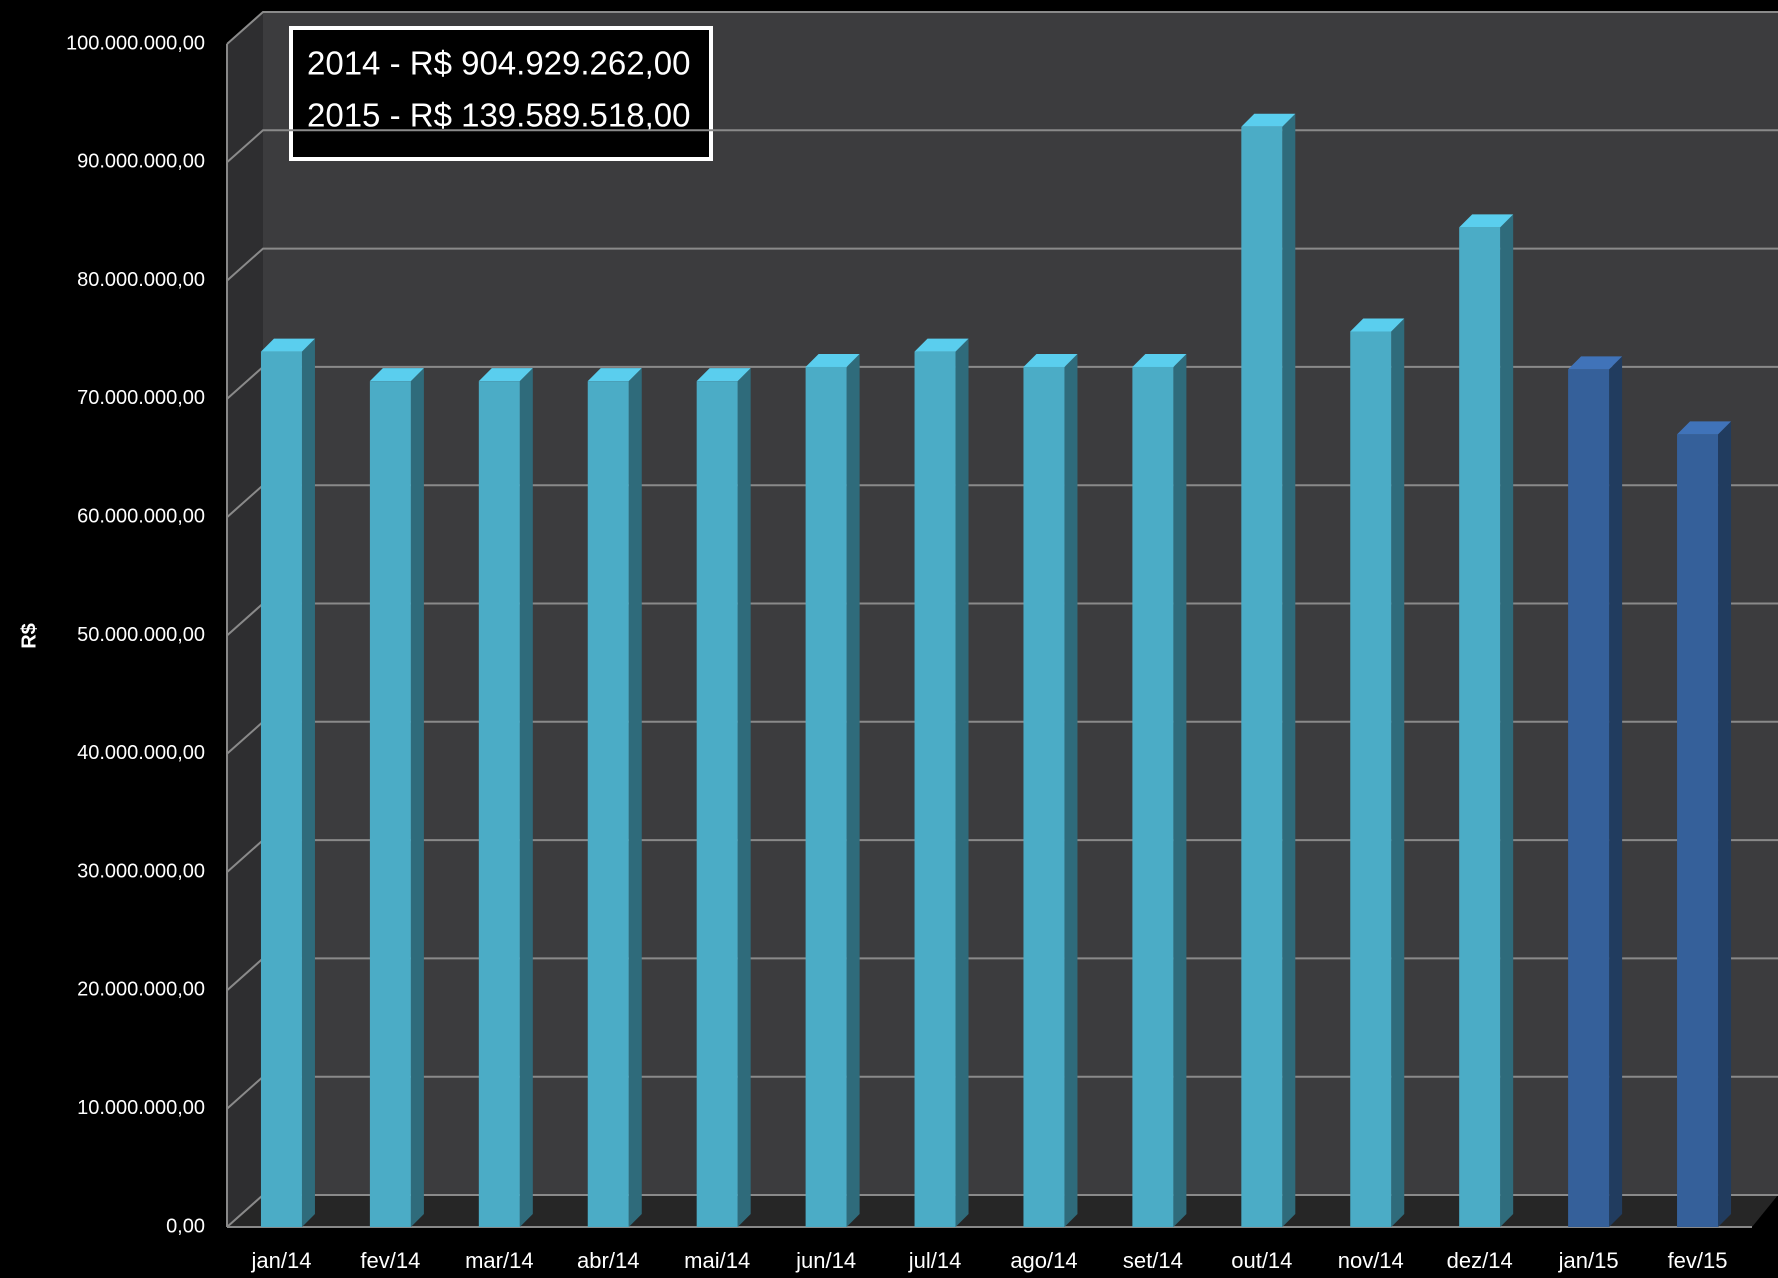 The width and height of the screenshot is (1778, 1278). I want to click on y-tick-label: 90.000.000,00, so click(141, 162).